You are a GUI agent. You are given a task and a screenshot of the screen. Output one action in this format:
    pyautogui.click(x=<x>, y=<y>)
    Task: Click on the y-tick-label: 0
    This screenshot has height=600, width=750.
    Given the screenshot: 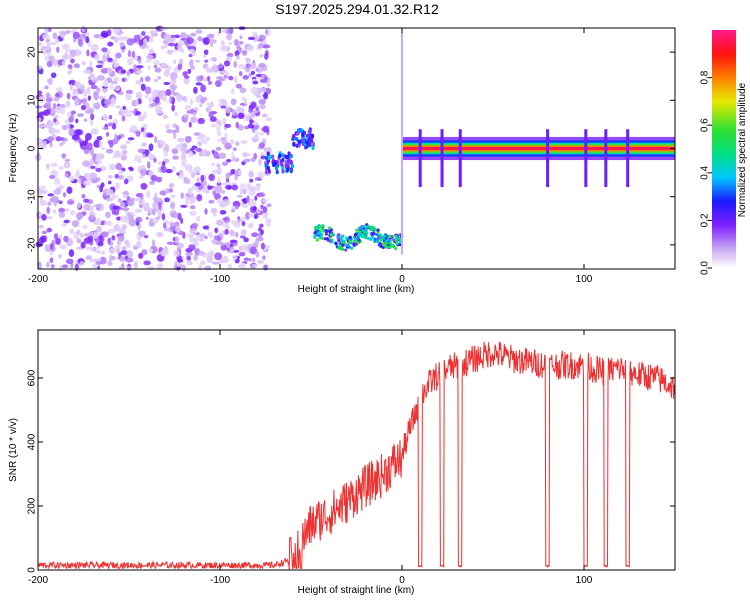 What is the action you would take?
    pyautogui.click(x=32, y=148)
    